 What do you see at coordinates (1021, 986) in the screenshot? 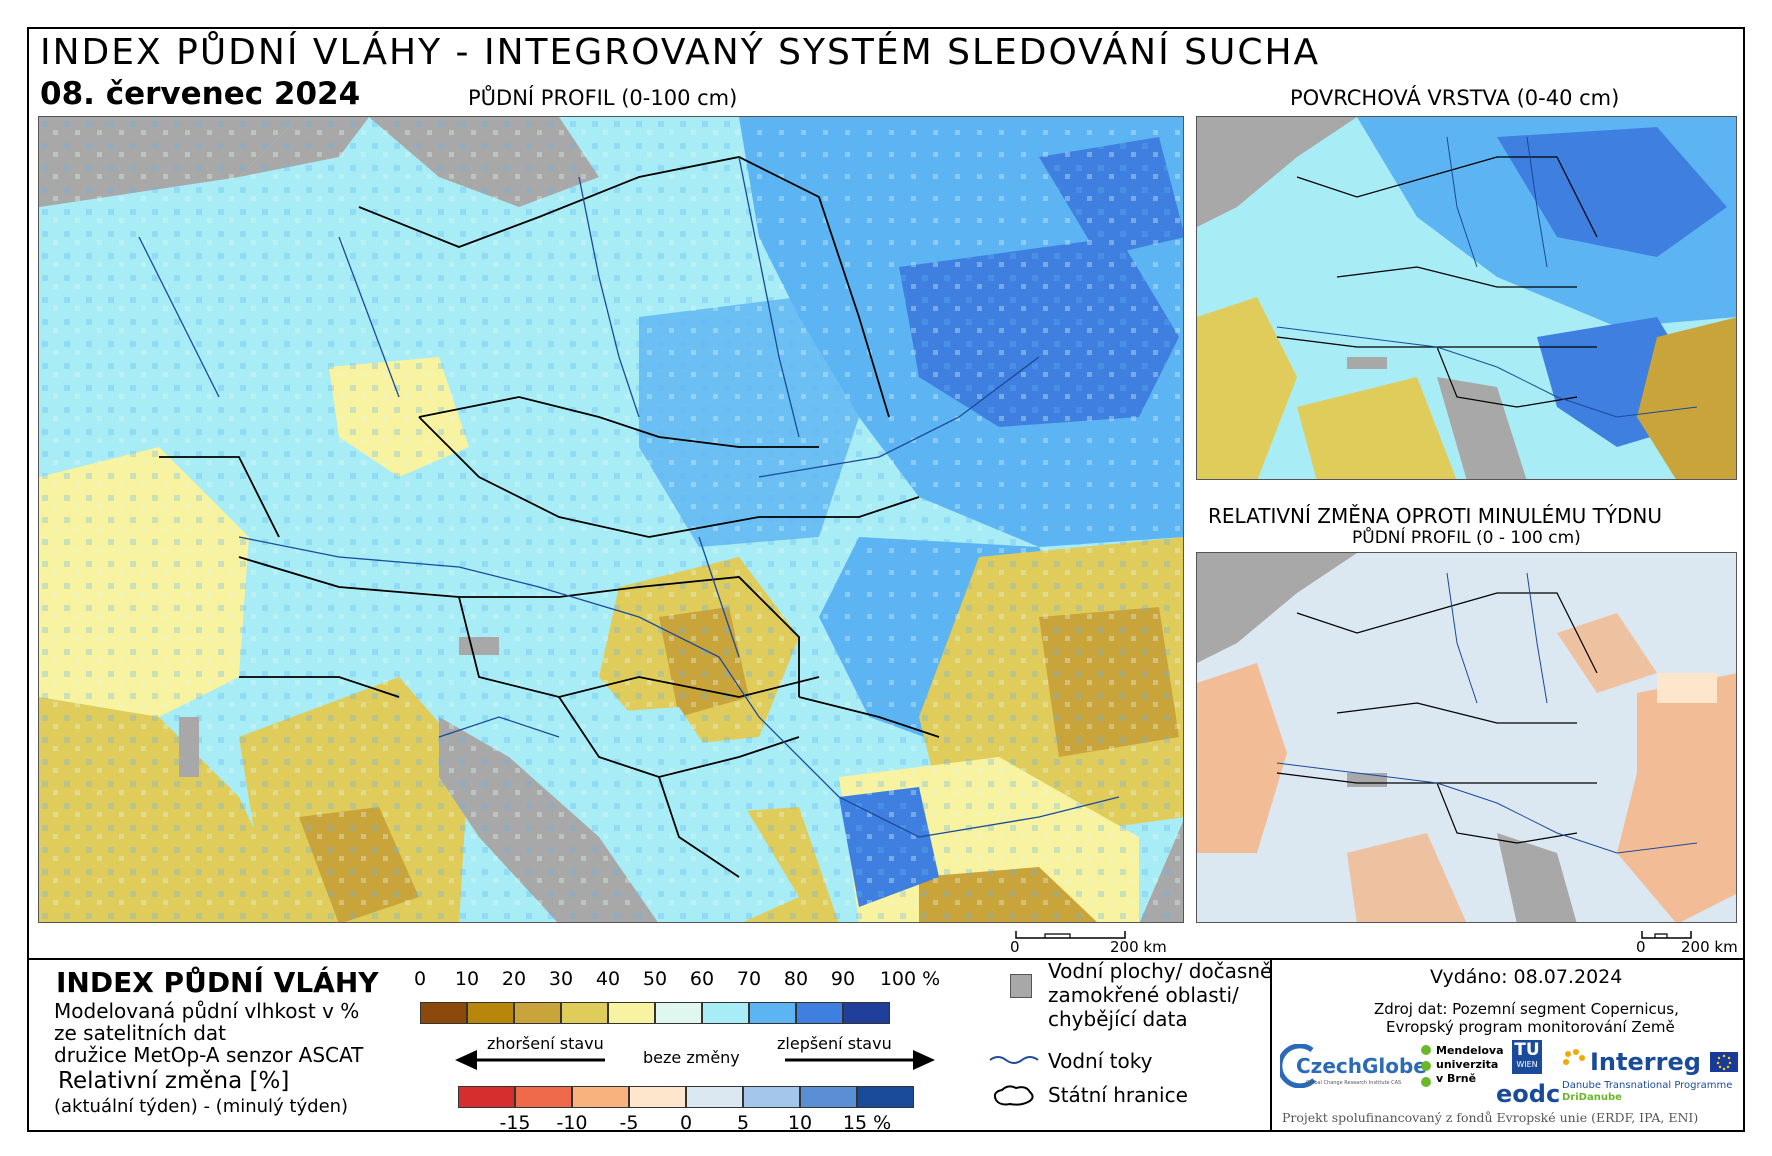
I see `water-area-swatch` at bounding box center [1021, 986].